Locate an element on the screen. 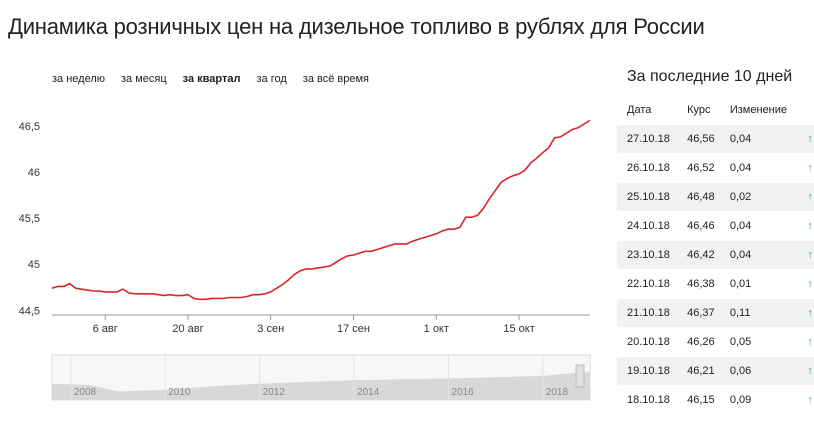  cell-rate: 46,26 is located at coordinates (698, 342).